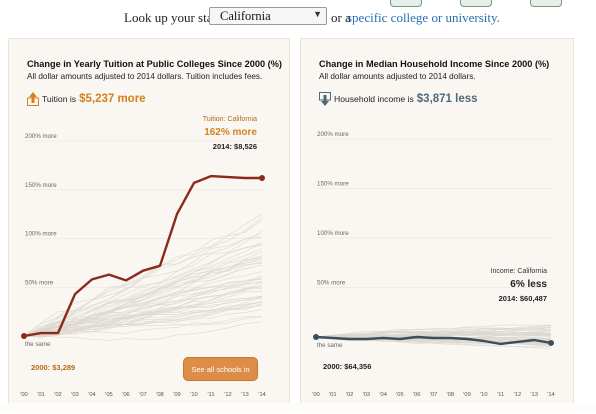 The image size is (596, 414). Describe the element at coordinates (423, 17) in the screenshot. I see `specific-college-link: specific college or university.` at that location.